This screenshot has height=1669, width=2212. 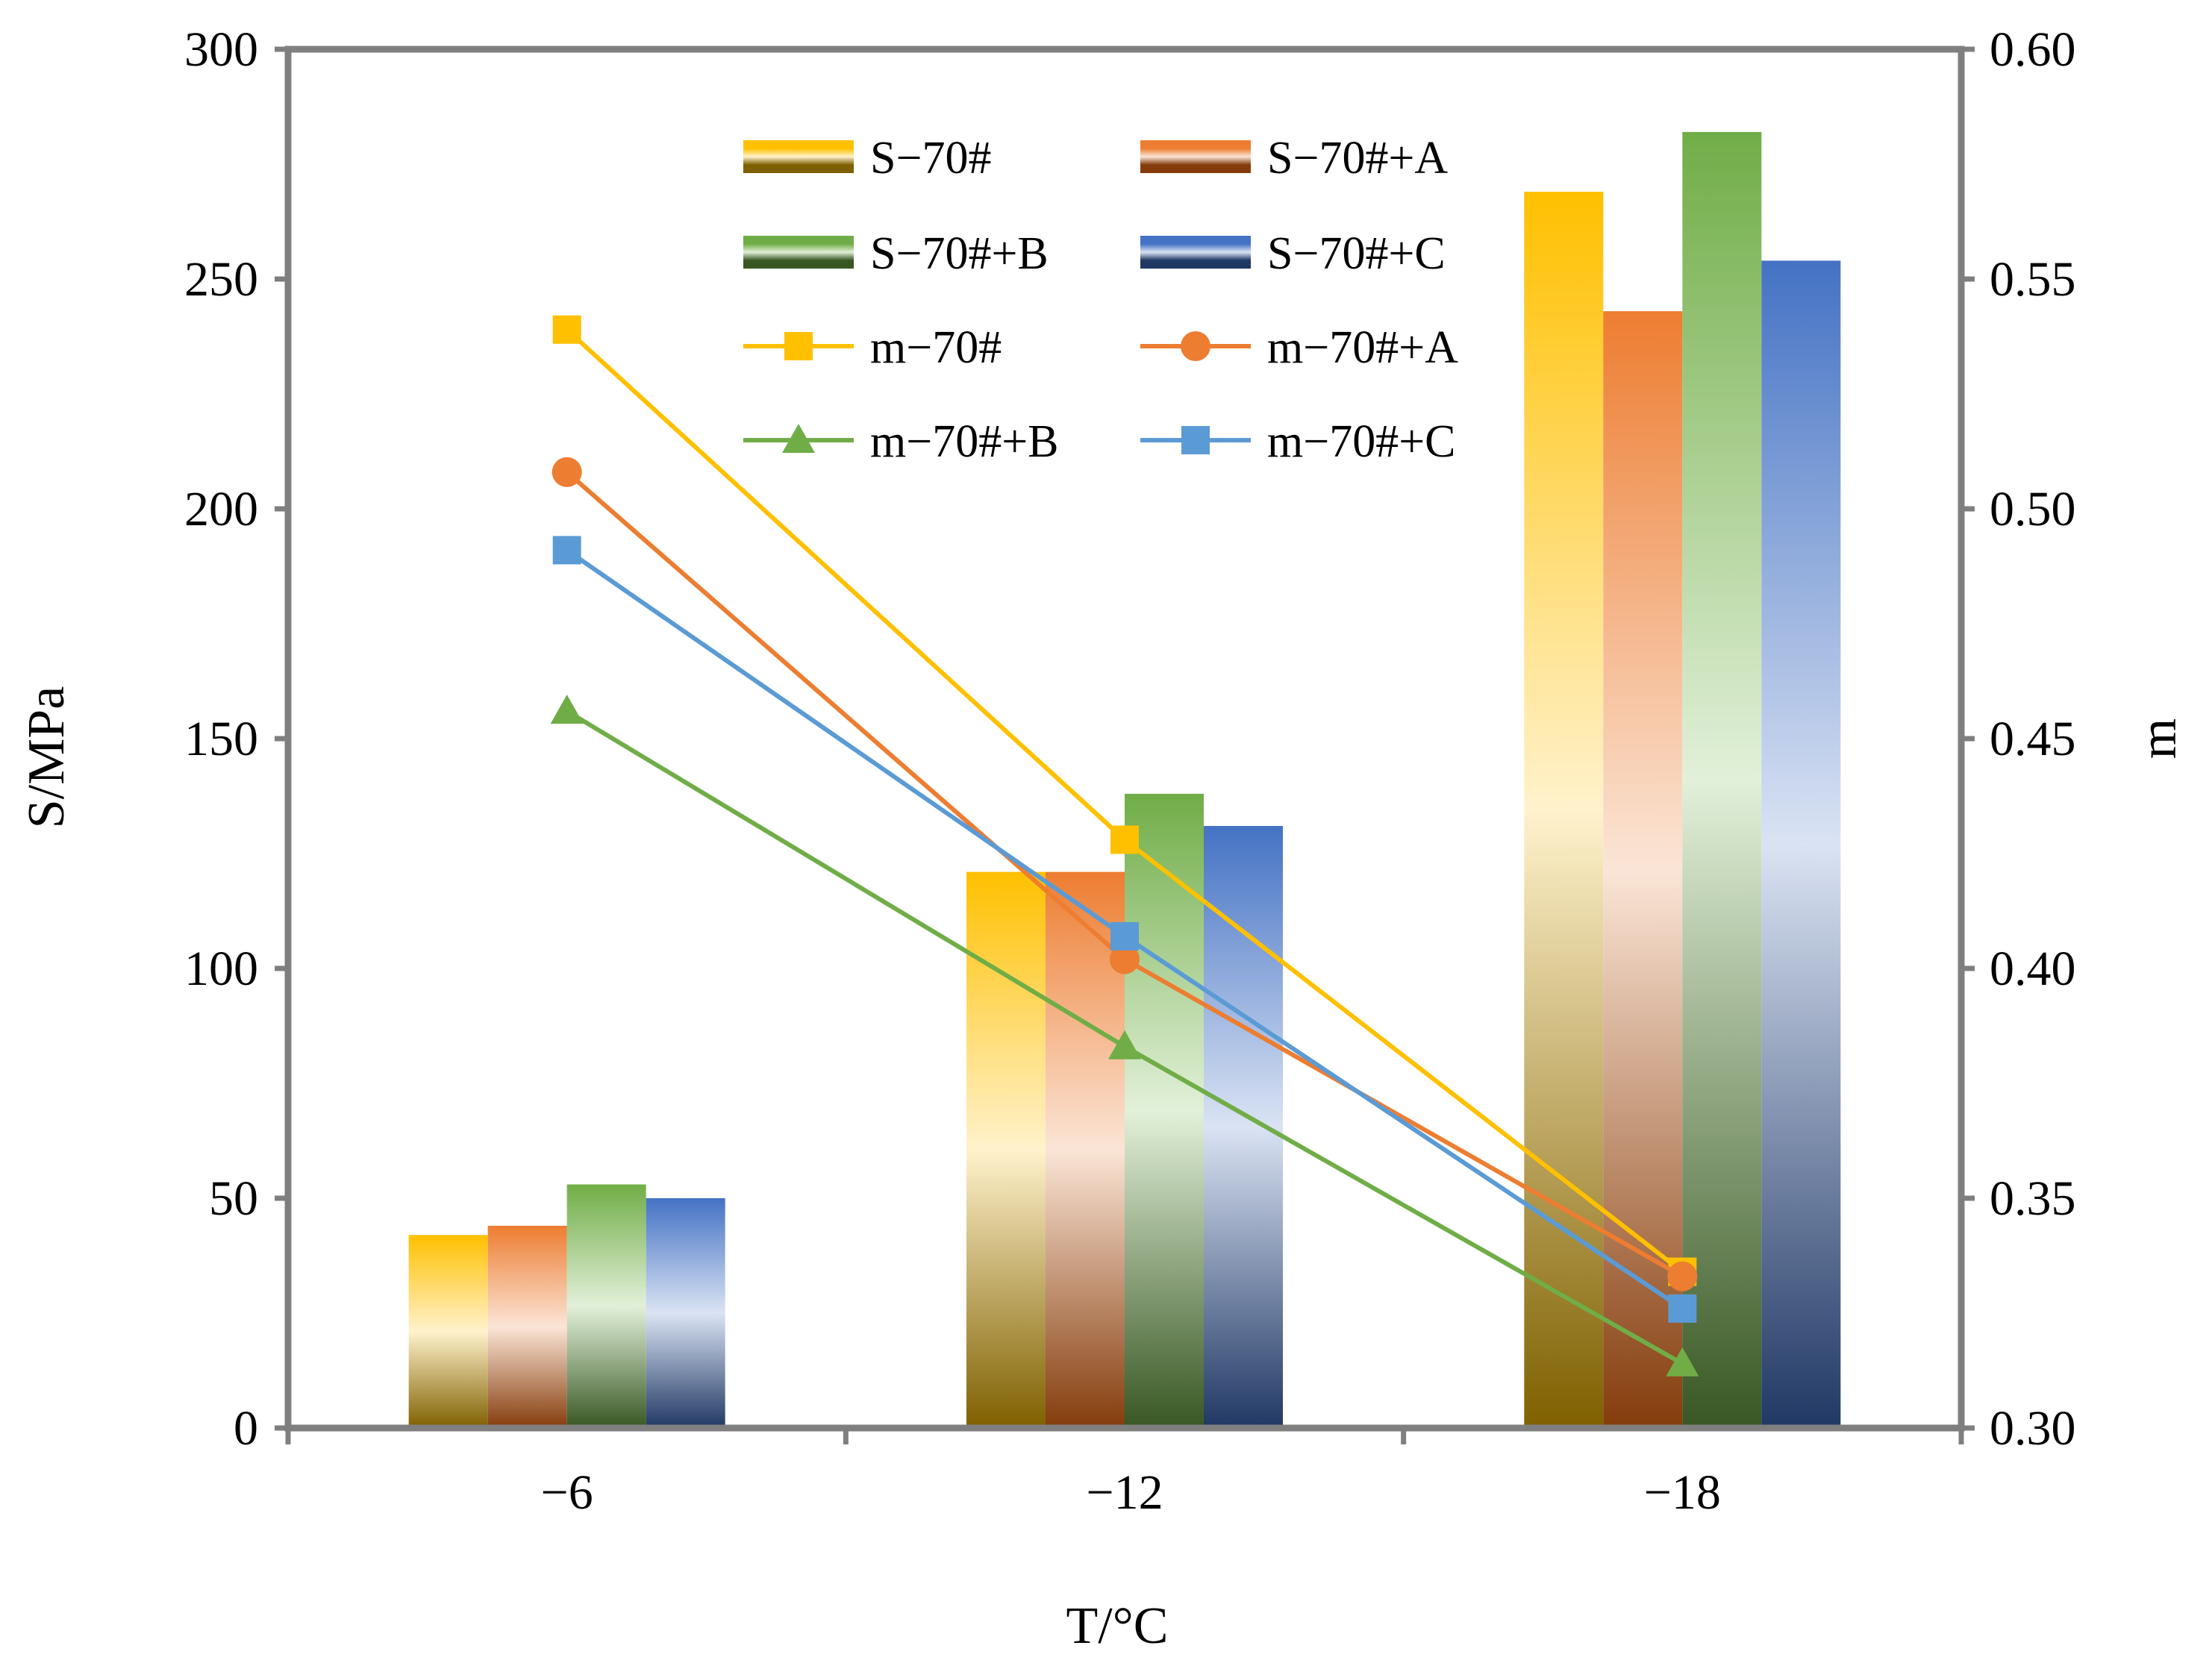 What do you see at coordinates (1195, 346) in the screenshot?
I see `legend-marker-m−70#+A` at bounding box center [1195, 346].